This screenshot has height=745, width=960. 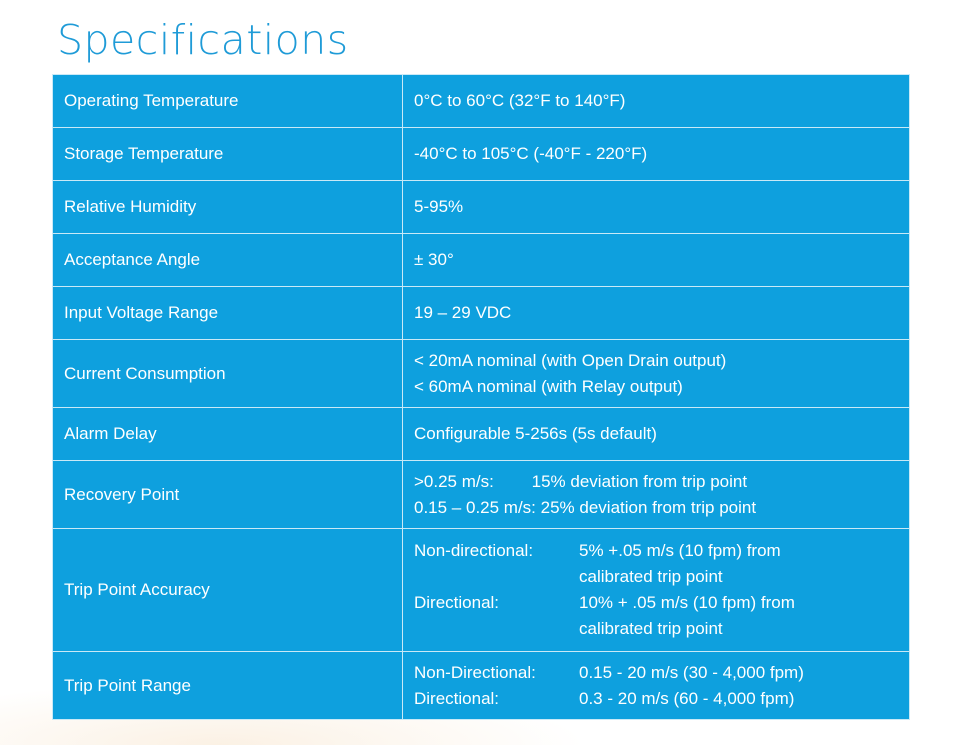 I want to click on table-row: Acceptance Angle ± 30°, so click(x=481, y=260).